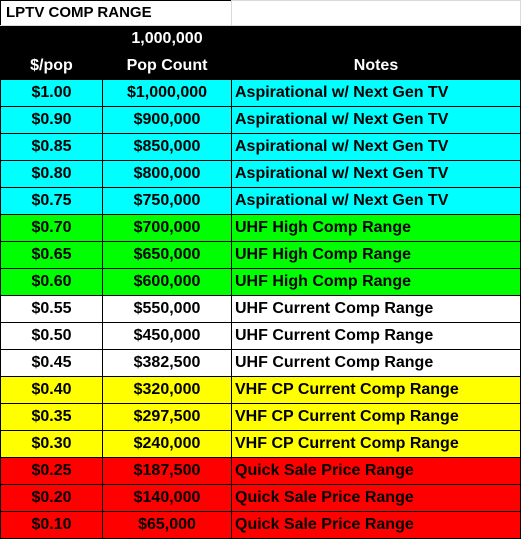 This screenshot has height=543, width=521. Describe the element at coordinates (51, 417) in the screenshot. I see `price-cell: $0.35` at that location.